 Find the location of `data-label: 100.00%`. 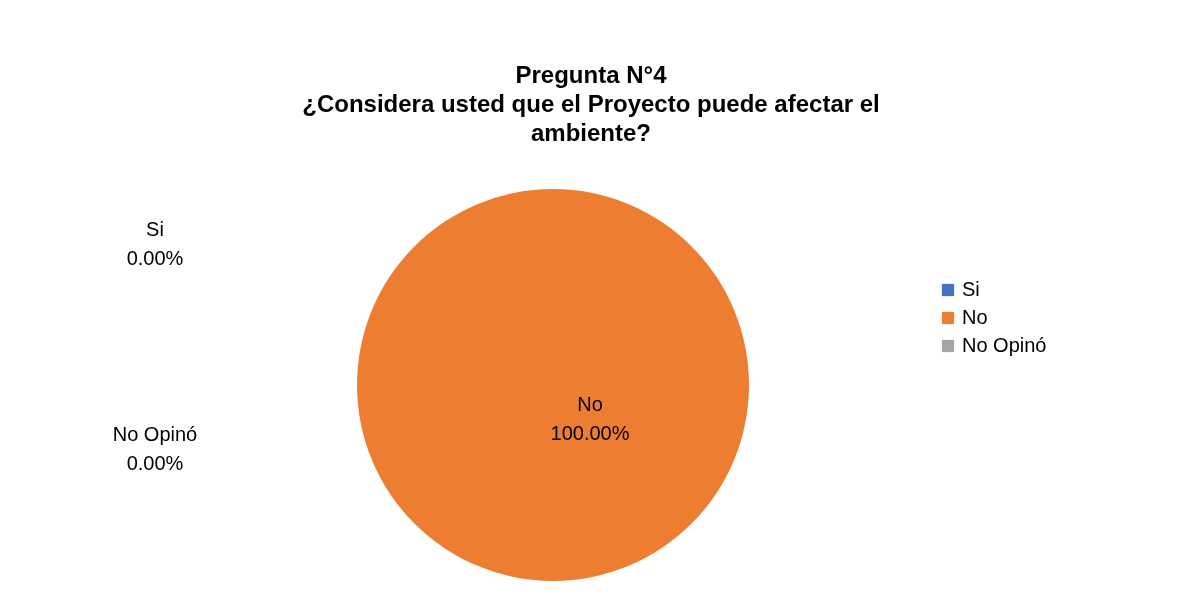

data-label: 100.00% is located at coordinates (590, 433).